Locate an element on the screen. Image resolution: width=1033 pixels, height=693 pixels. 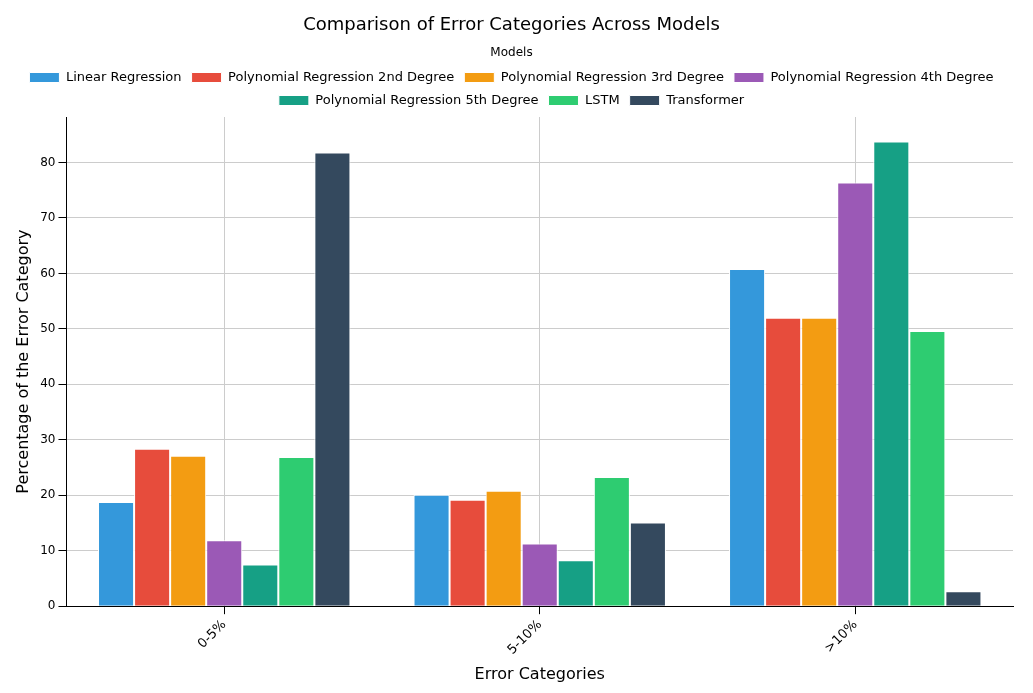
legend-label: Linear Regression is located at coordinates (123, 76).